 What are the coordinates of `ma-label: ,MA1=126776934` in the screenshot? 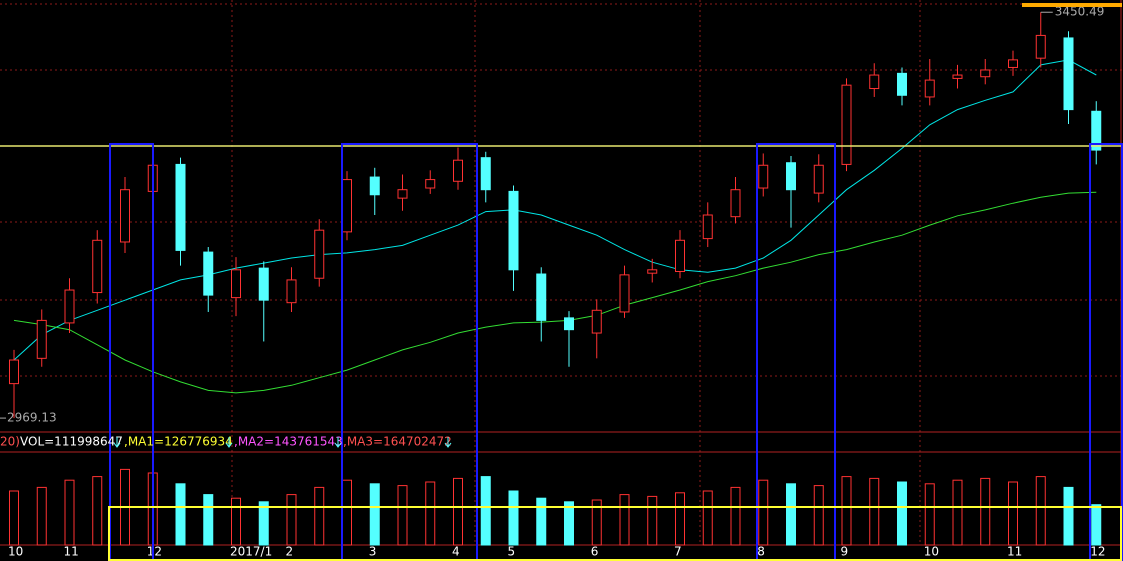 It's located at (178, 442).